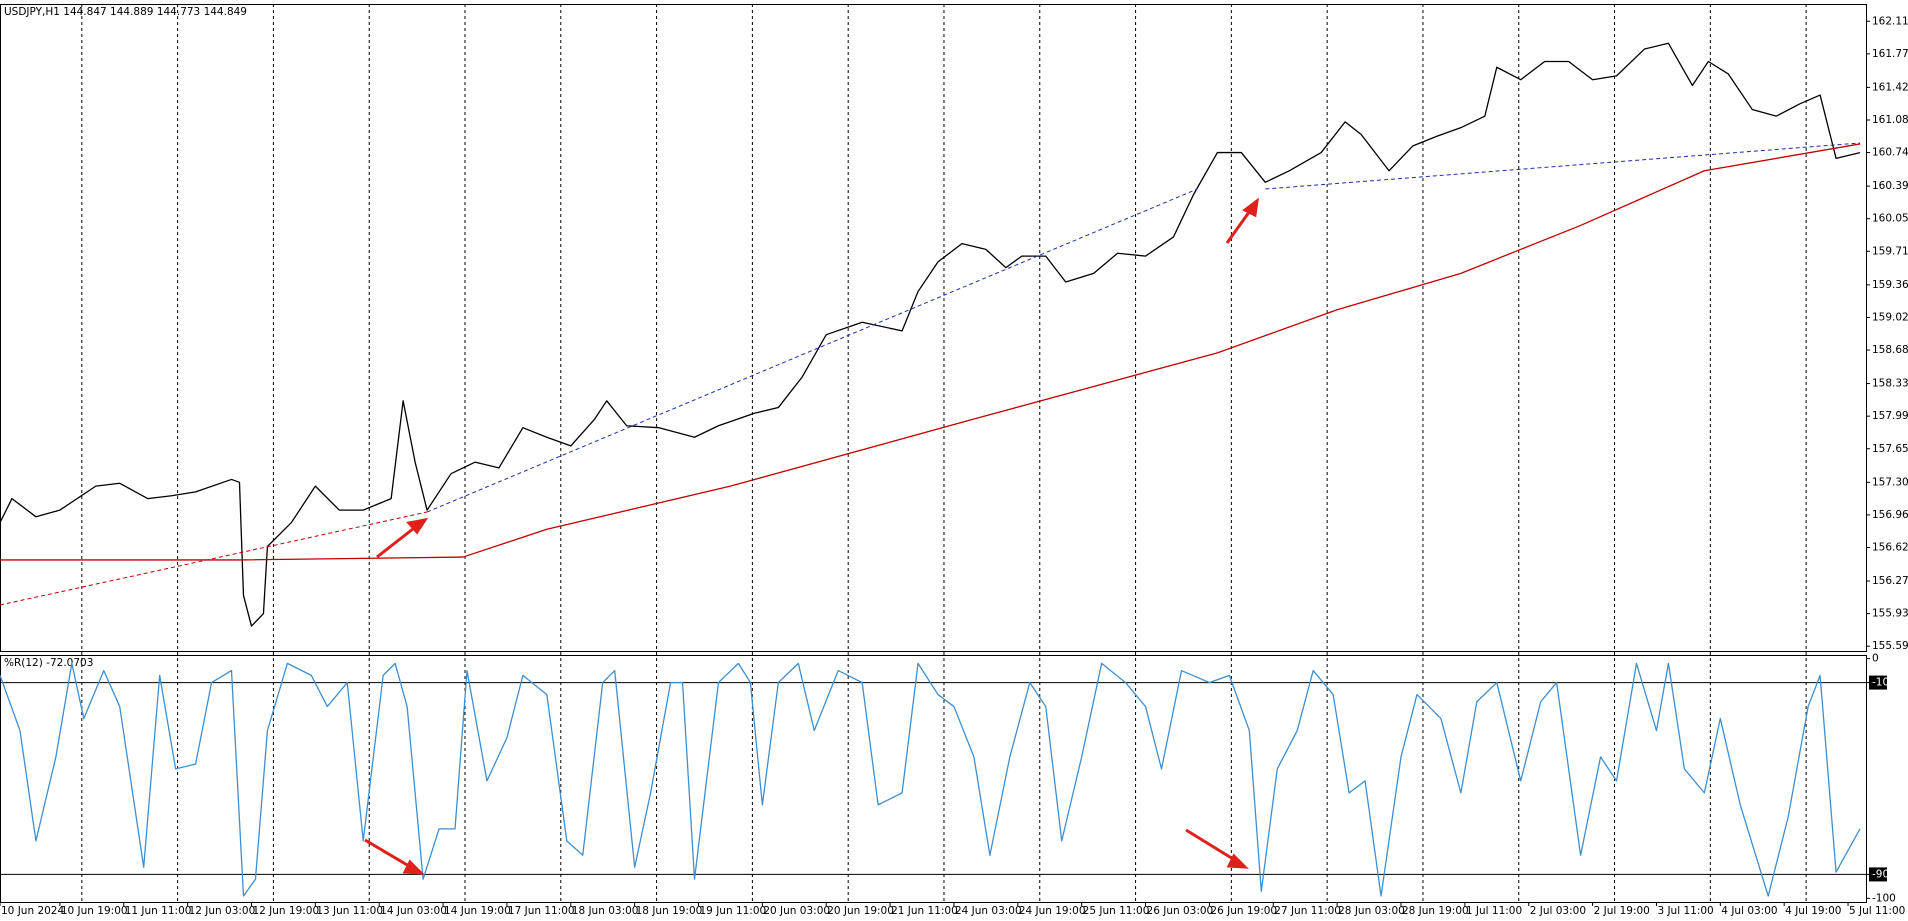  I want to click on y-tick-label: -10, so click(1880, 683).